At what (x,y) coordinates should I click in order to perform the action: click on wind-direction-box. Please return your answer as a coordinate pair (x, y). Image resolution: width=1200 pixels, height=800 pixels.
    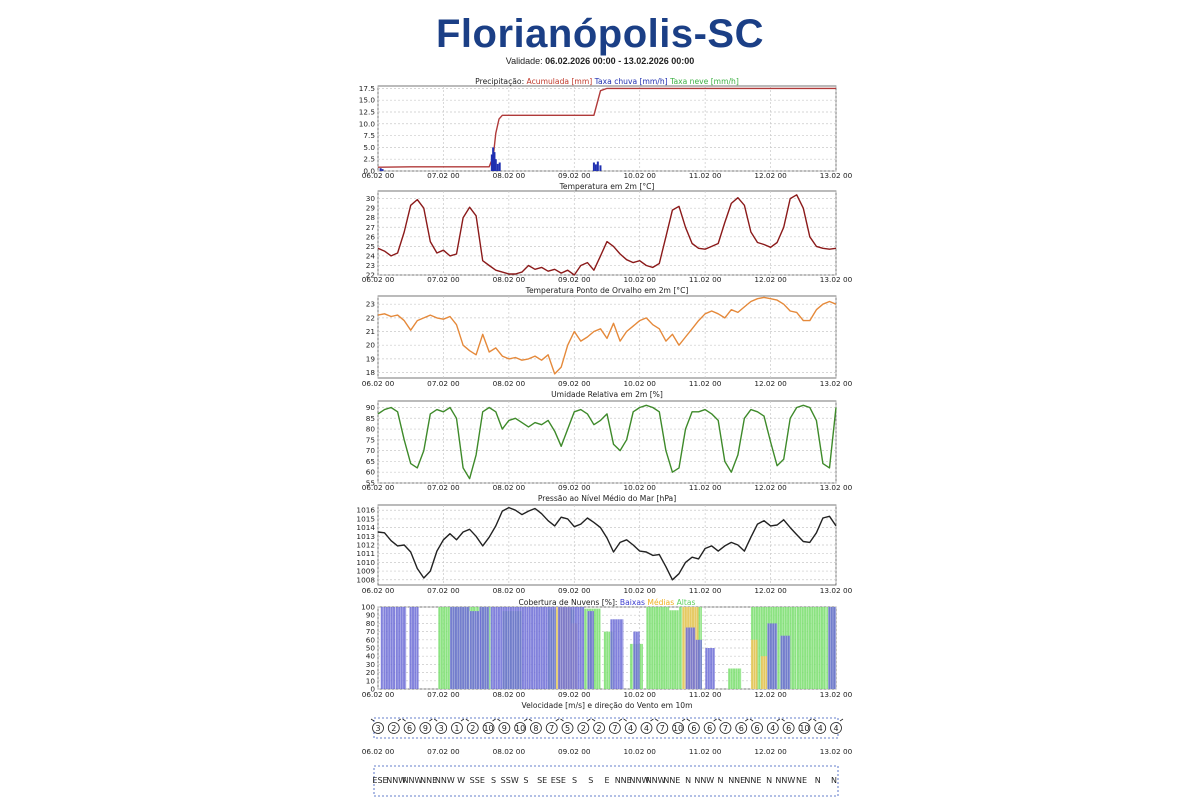
    Looking at the image, I should click on (606, 781).